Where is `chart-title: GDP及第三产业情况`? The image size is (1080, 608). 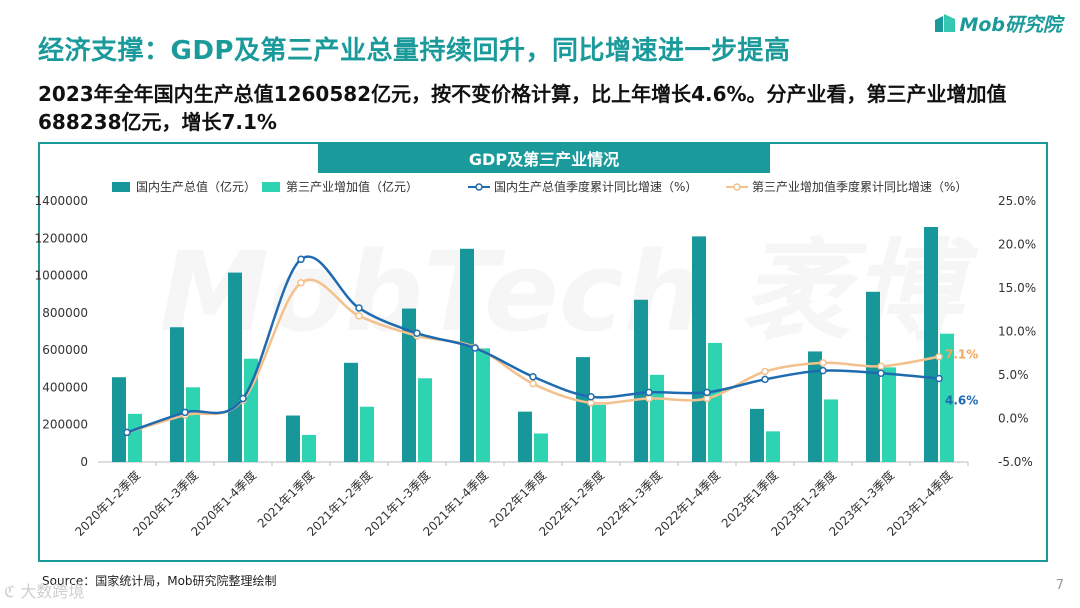 chart-title: GDP及第三产业情况 is located at coordinates (544, 158).